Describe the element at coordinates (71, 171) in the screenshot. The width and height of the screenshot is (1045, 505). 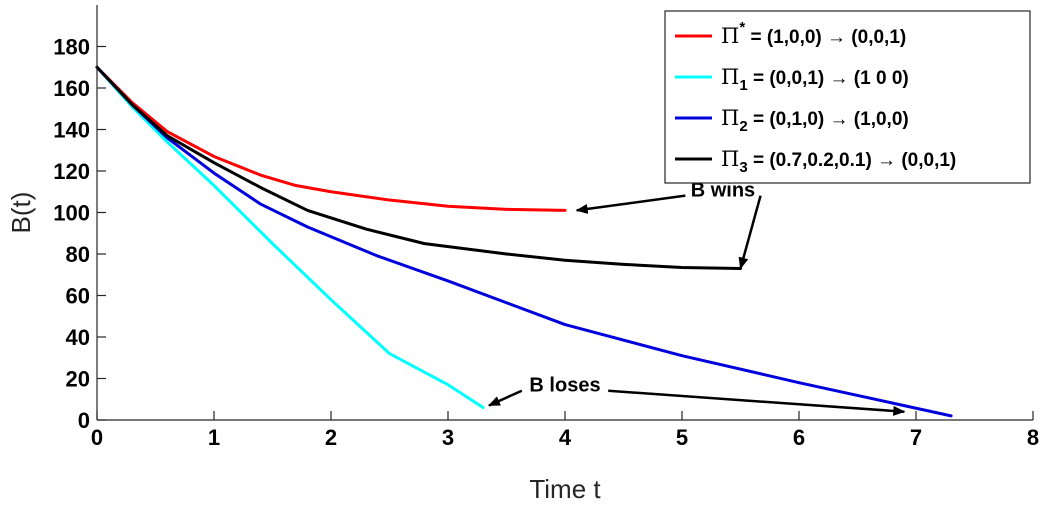
I see `y-tick-label: 120` at that location.